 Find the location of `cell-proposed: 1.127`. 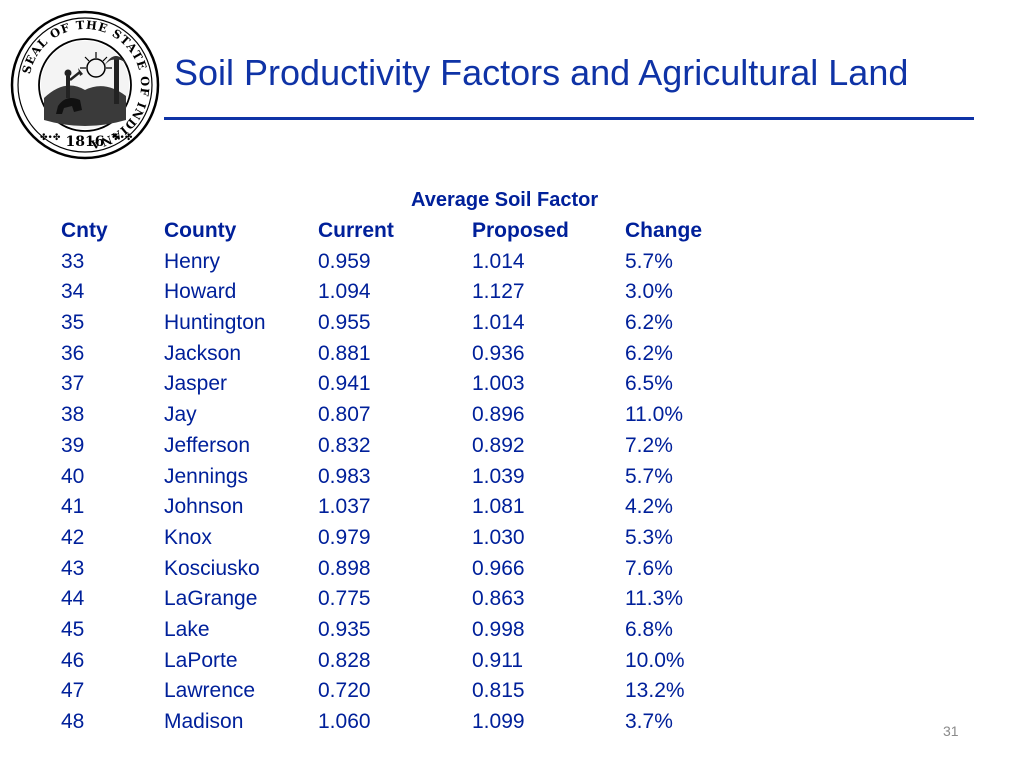

cell-proposed: 1.127 is located at coordinates (498, 292).